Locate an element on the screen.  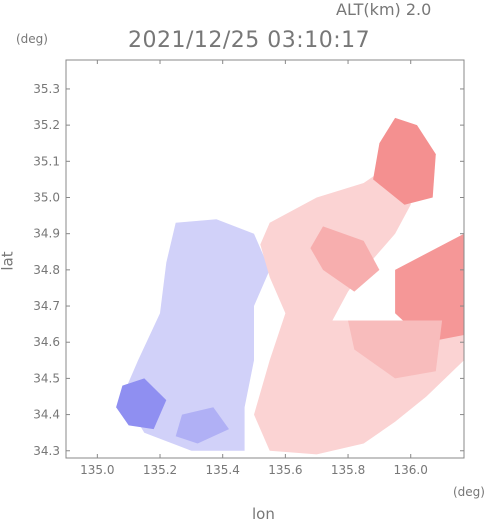
y-tick-label: 34.7 is located at coordinates (46, 306).